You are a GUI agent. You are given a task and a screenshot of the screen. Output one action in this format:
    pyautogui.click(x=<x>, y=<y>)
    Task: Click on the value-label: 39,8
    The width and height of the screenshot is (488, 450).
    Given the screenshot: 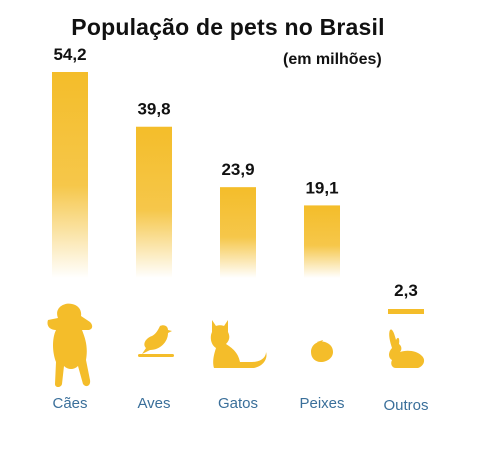 What is the action you would take?
    pyautogui.click(x=153, y=109)
    